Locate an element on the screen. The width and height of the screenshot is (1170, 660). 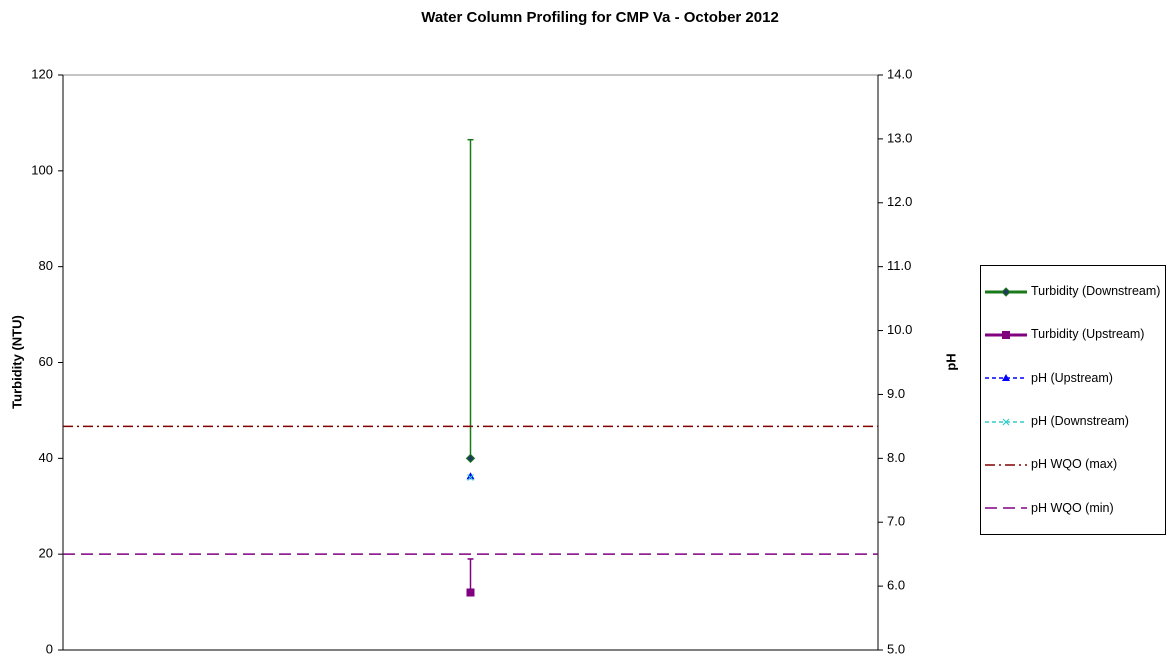
y-tick-label: 60 is located at coordinates (46, 361).